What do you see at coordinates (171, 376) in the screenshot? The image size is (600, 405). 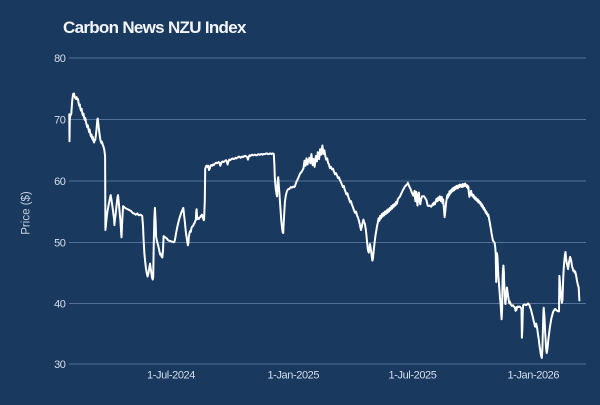 I see `svg-text: 1-Jul-2024` at bounding box center [171, 376].